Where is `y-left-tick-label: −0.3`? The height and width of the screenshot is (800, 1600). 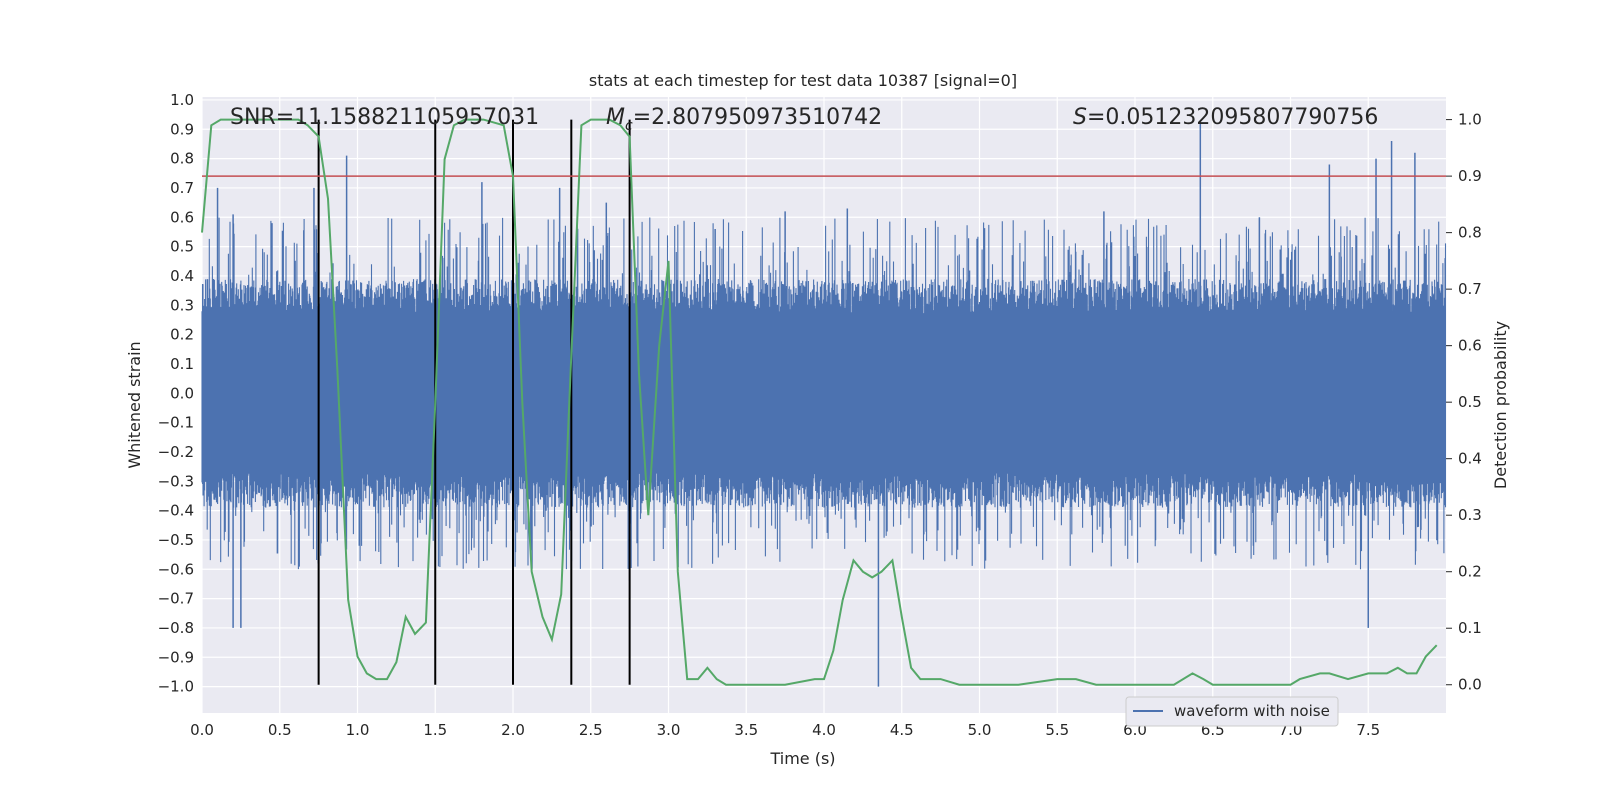
y-left-tick-label: −0.3 is located at coordinates (176, 481).